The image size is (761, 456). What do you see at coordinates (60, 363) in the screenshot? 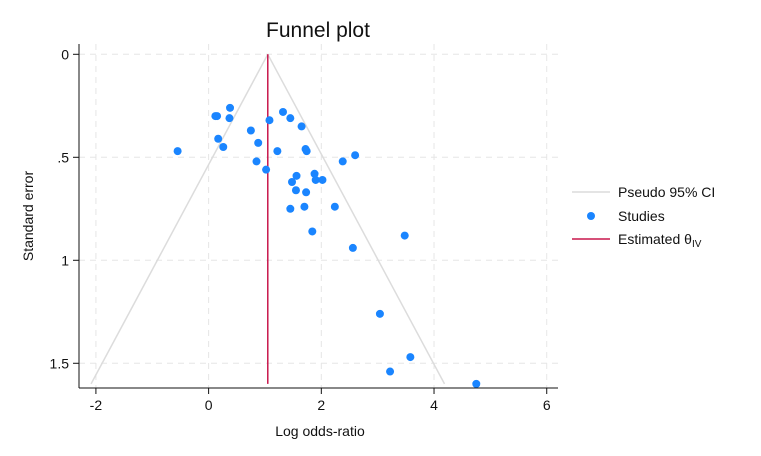
I see `y-tick-label: 1.5` at bounding box center [60, 363].